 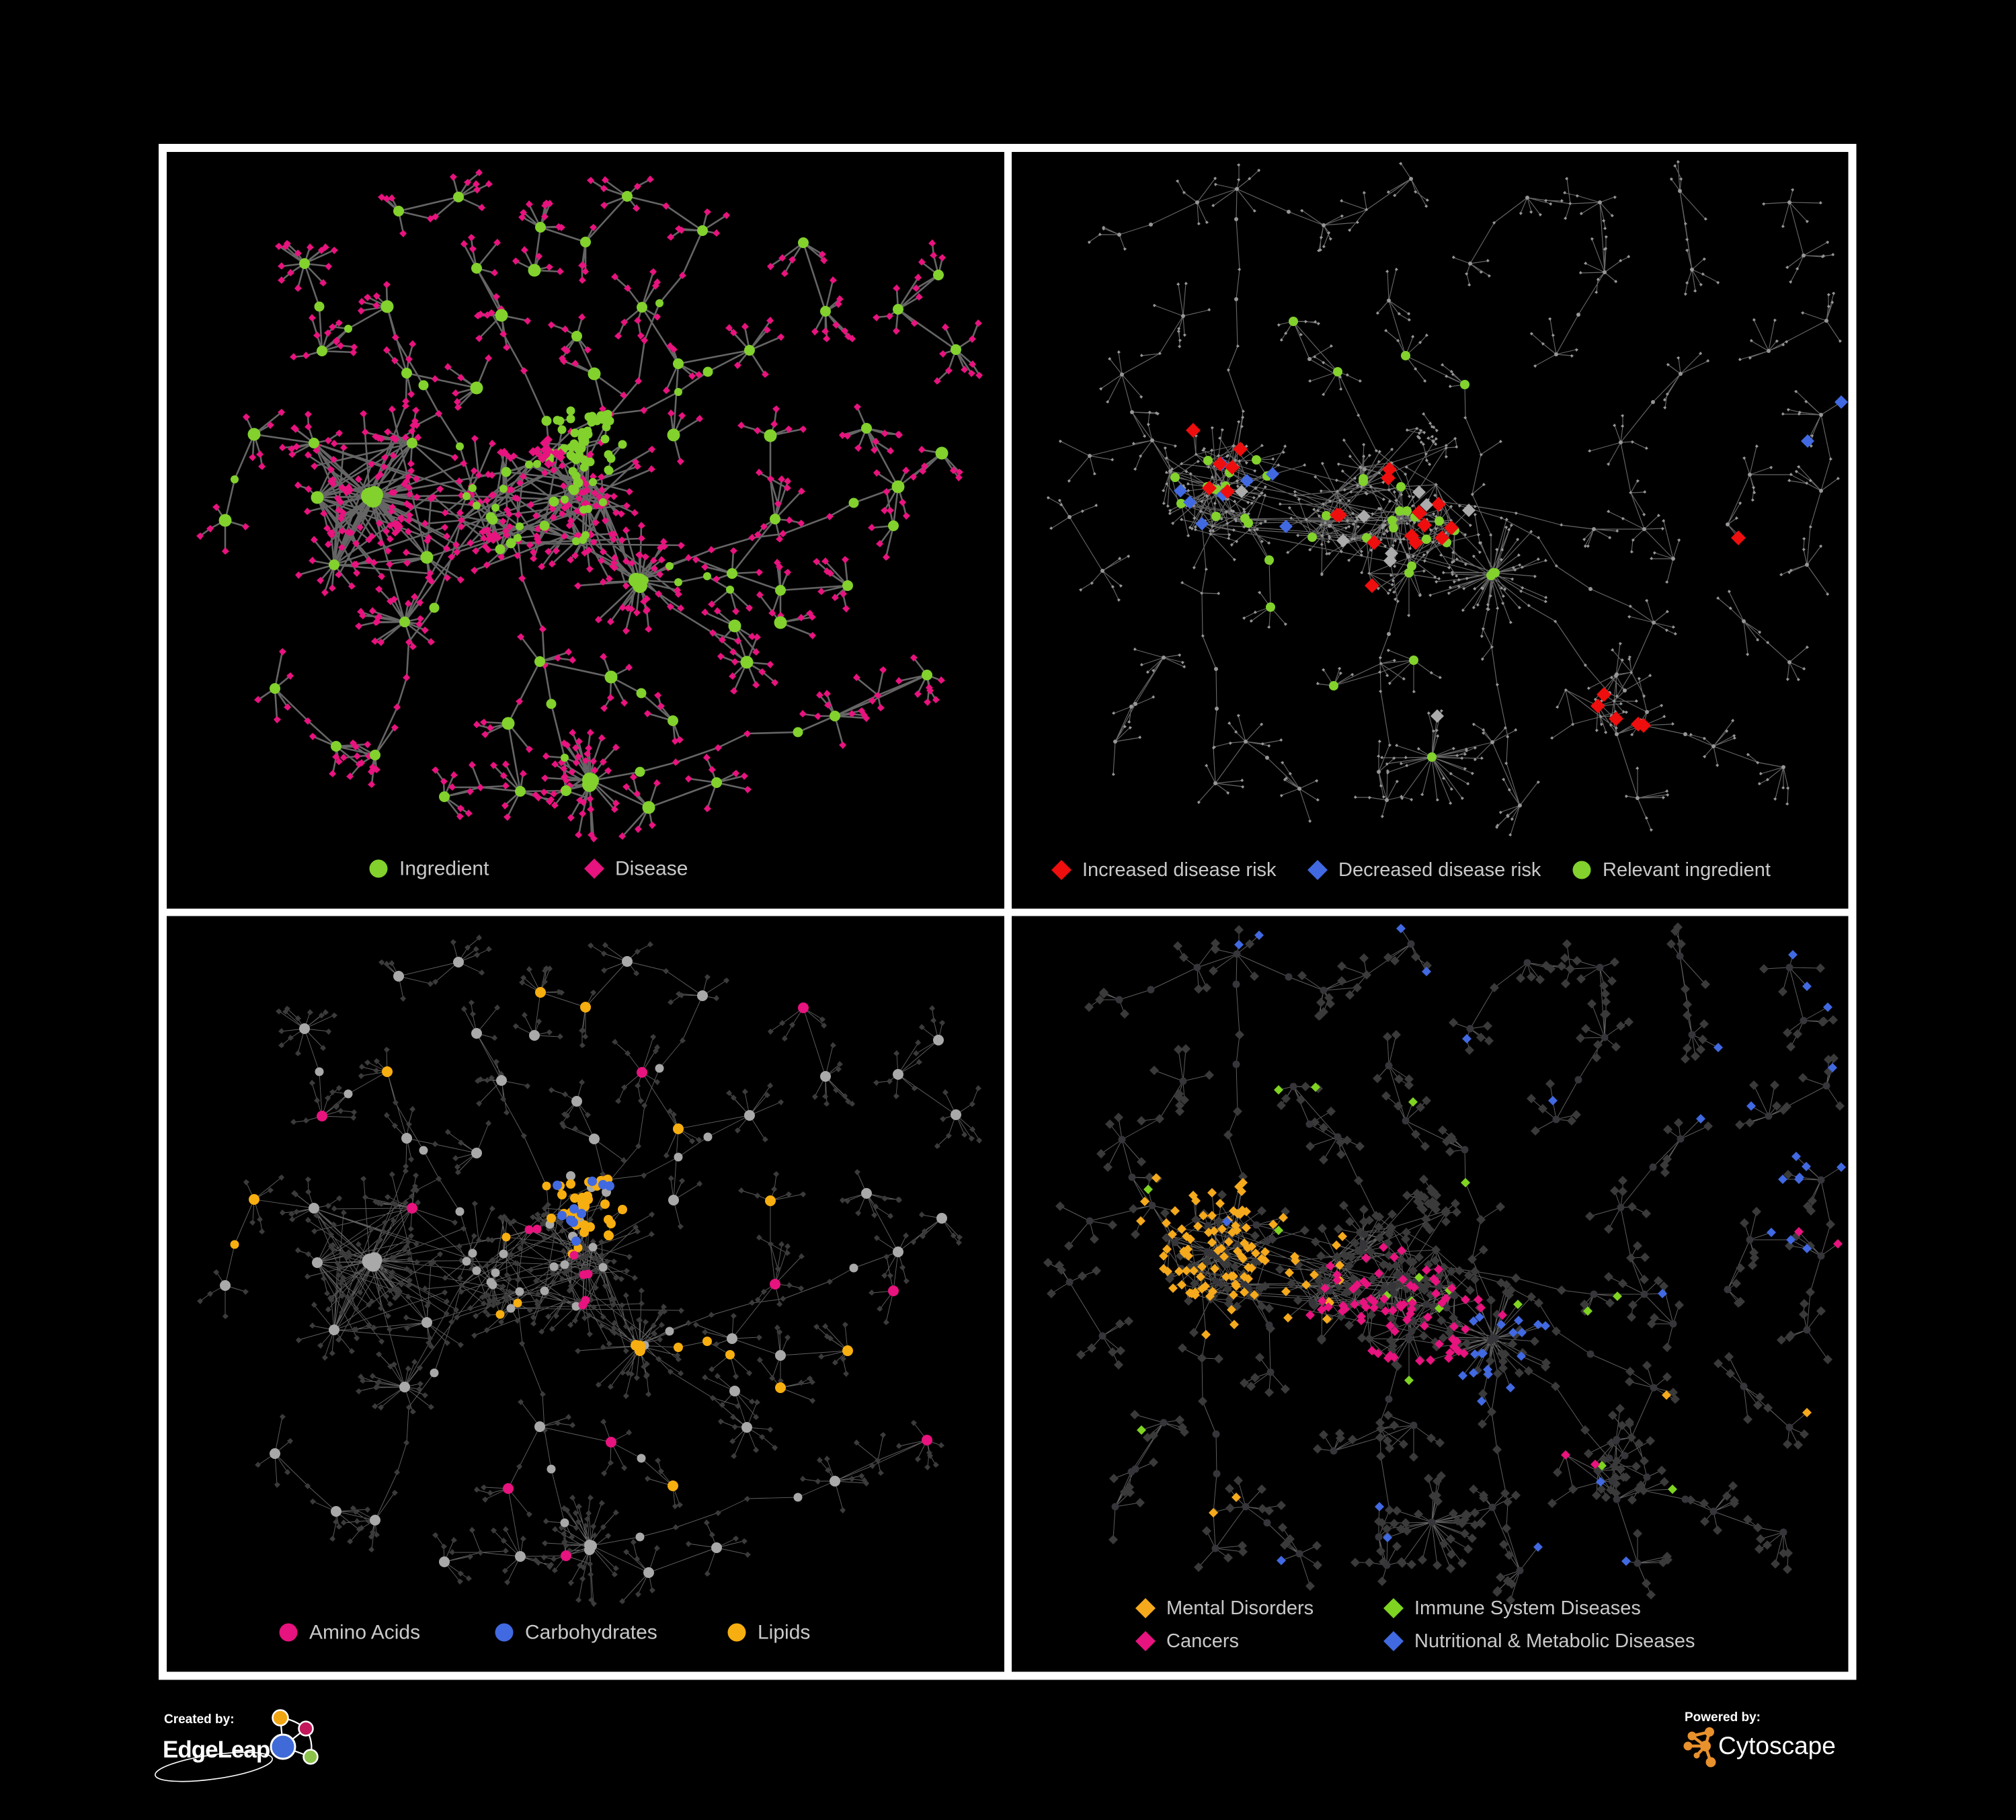 I want to click on svg-text: Decreased disease risk, so click(x=1439, y=870).